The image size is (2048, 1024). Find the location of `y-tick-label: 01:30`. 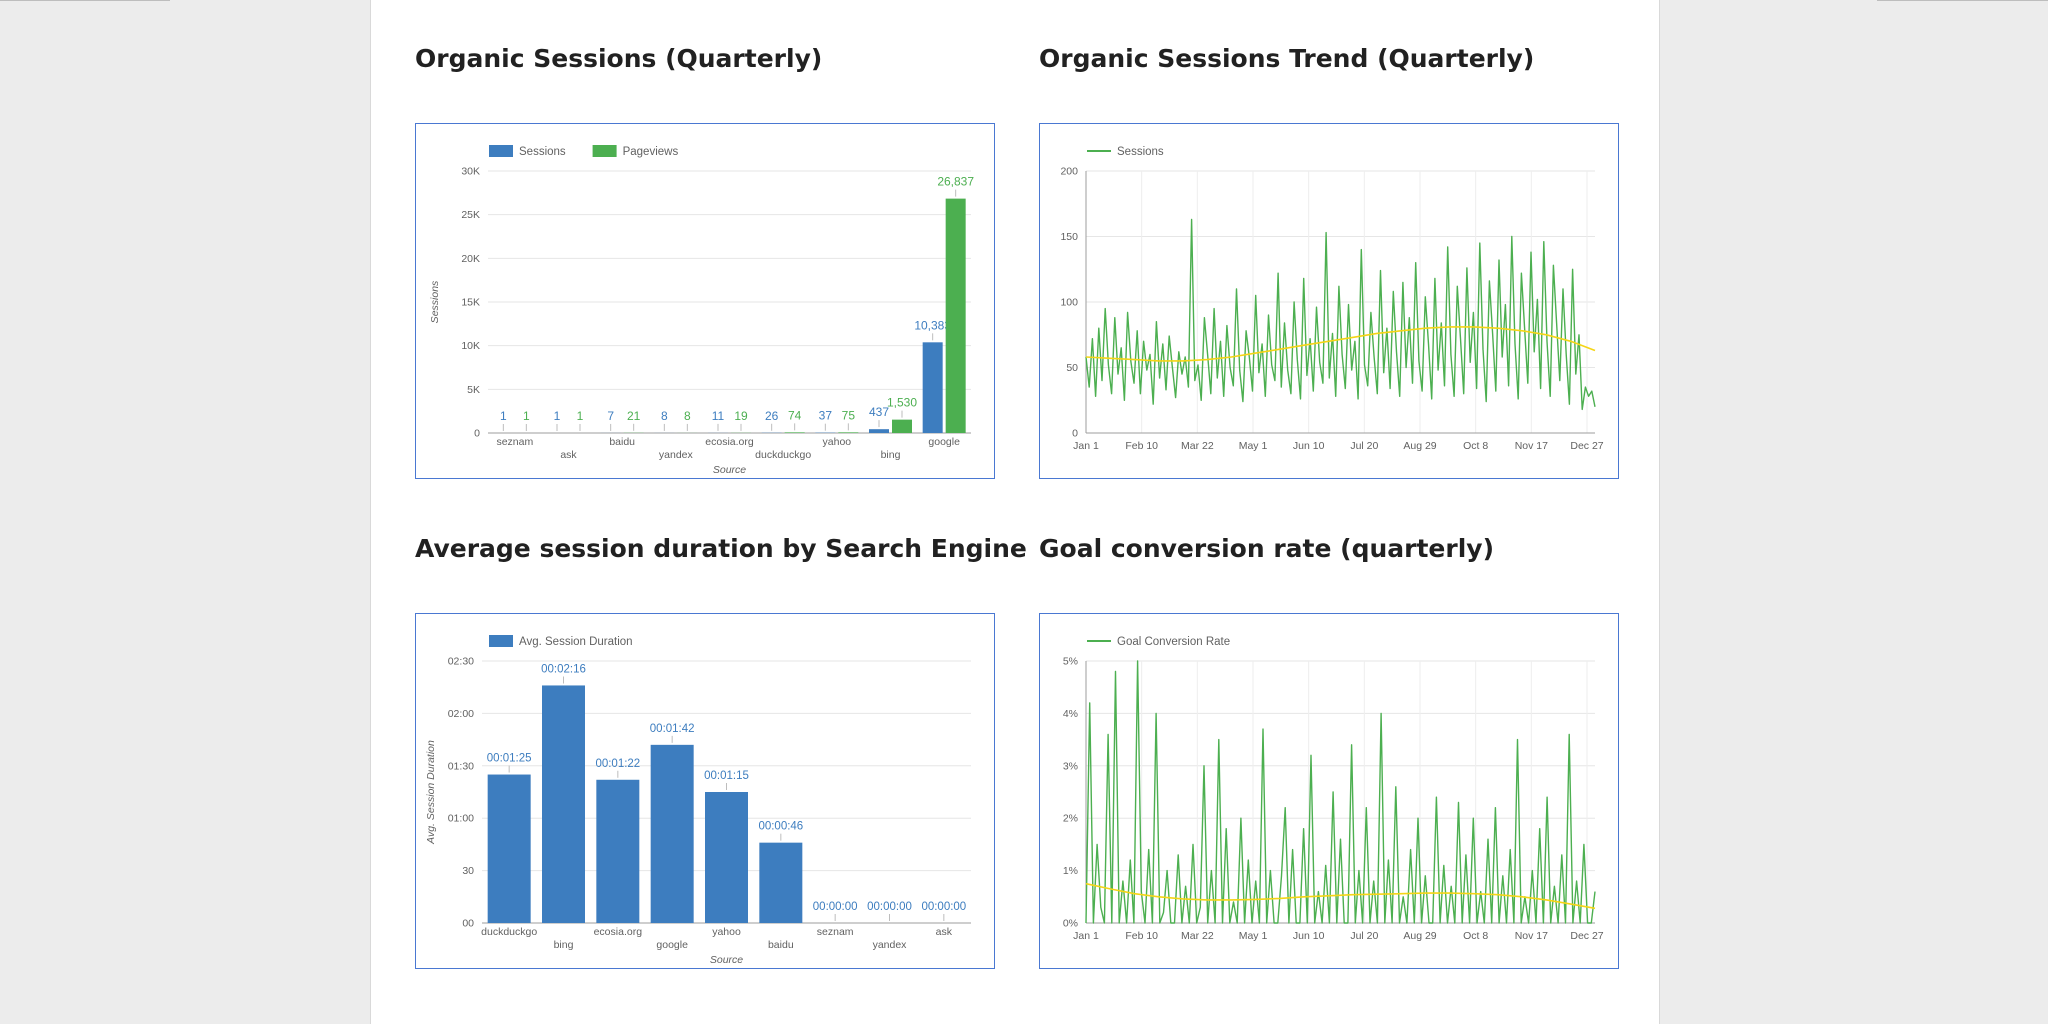

y-tick-label: 01:30 is located at coordinates (461, 766).